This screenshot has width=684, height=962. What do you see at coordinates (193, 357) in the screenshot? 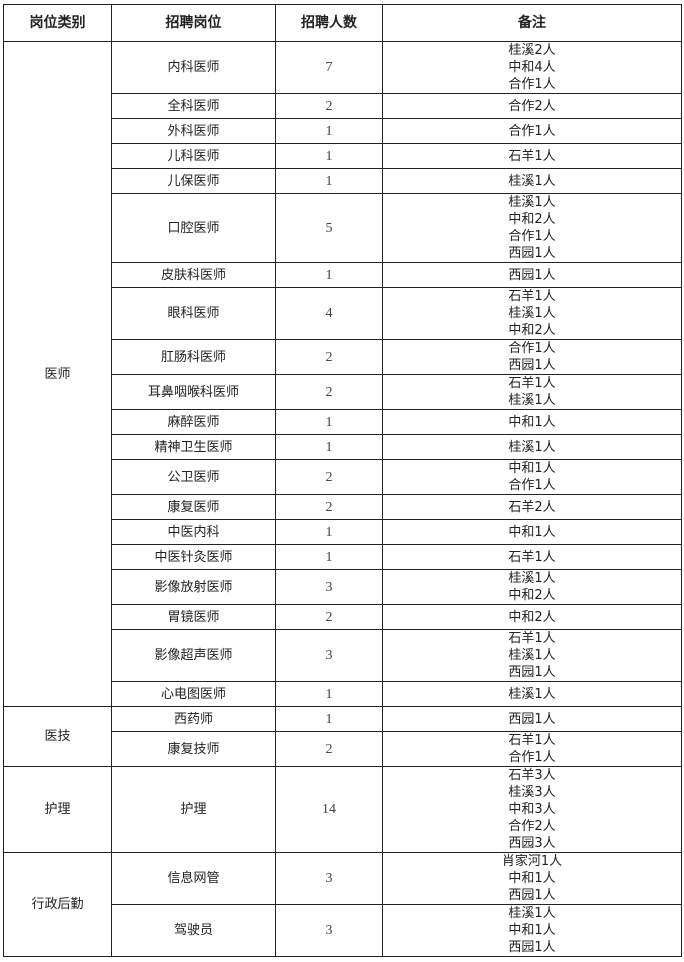
I see `position-cell: 肛肠科医师` at bounding box center [193, 357].